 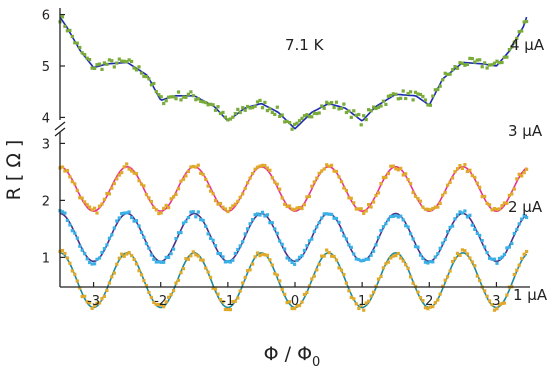 What do you see at coordinates (46, 16) in the screenshot?
I see `y-tick-label: 6` at bounding box center [46, 16].